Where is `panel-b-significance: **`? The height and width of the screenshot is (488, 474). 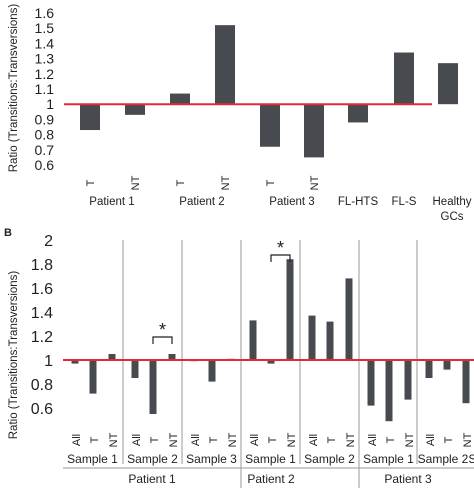
panel-b-significance: ** is located at coordinates (221, 291).